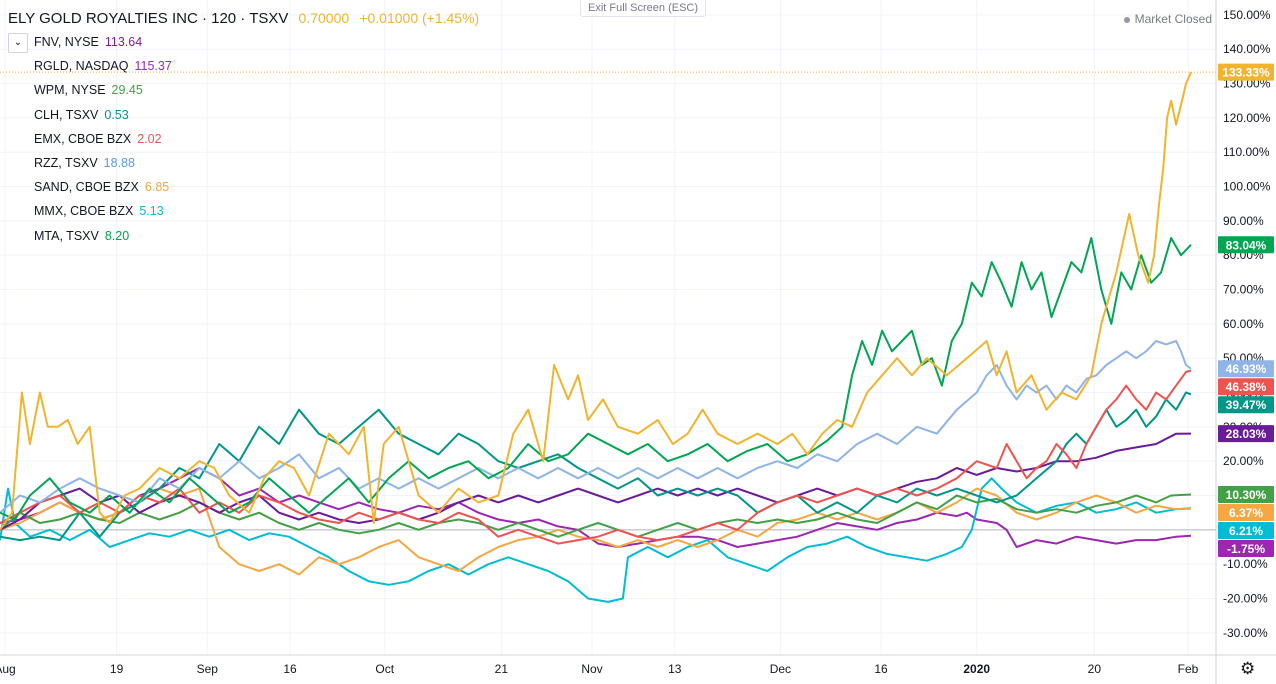 The height and width of the screenshot is (684, 1276). I want to click on last-value-text: 6.21%, so click(1246, 531).